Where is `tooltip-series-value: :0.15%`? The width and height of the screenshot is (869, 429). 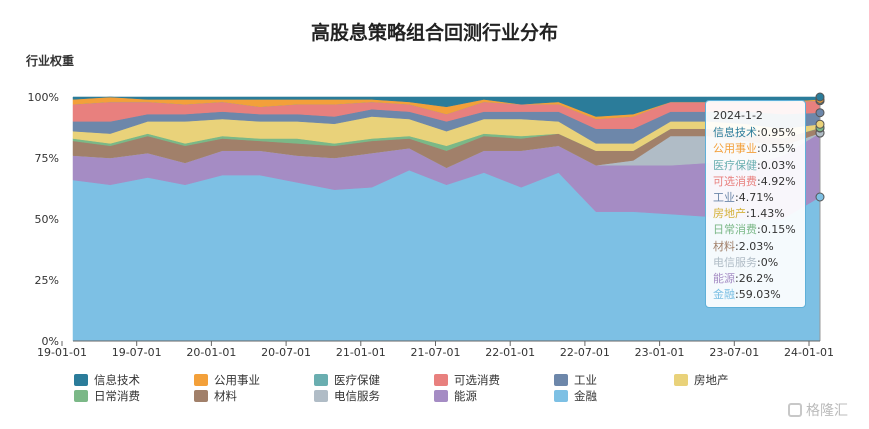
tooltip-series-value: :0.15% is located at coordinates (776, 230).